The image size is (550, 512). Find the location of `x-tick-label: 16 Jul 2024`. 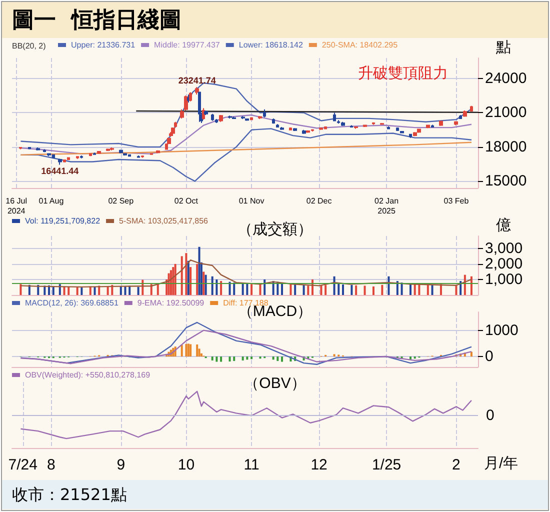

x-tick-label: 16 Jul 2024 is located at coordinates (17, 206).